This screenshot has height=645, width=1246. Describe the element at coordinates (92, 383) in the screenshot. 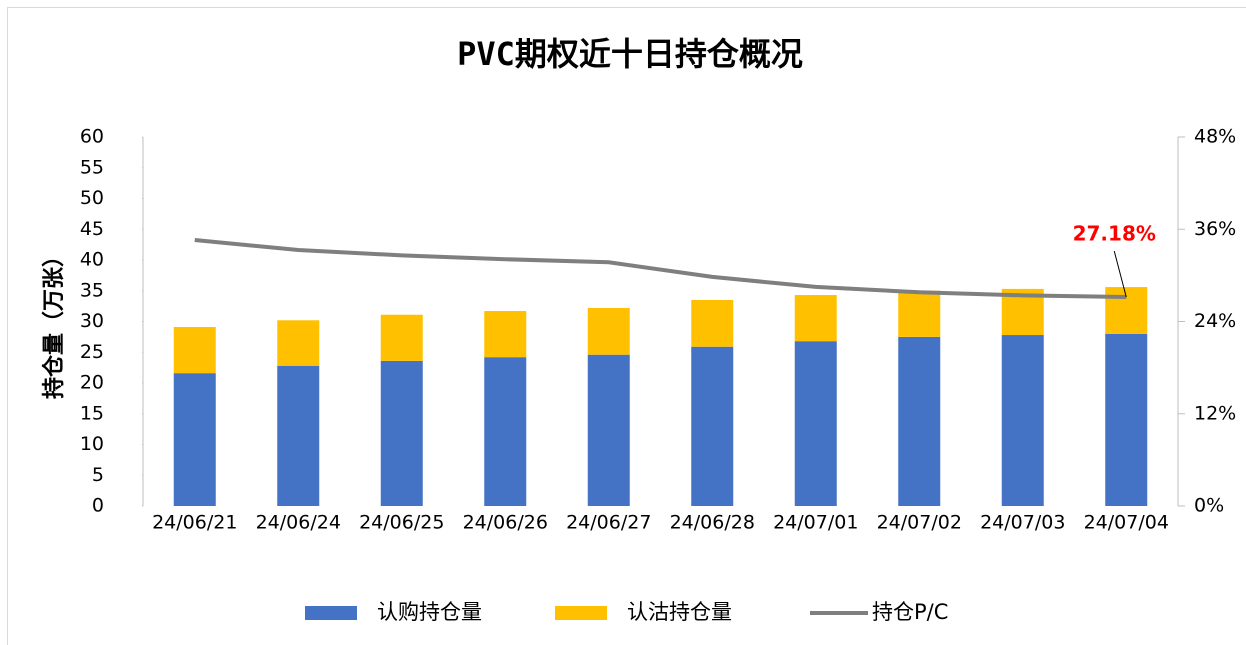

I see `y-tick-label: 20` at that location.